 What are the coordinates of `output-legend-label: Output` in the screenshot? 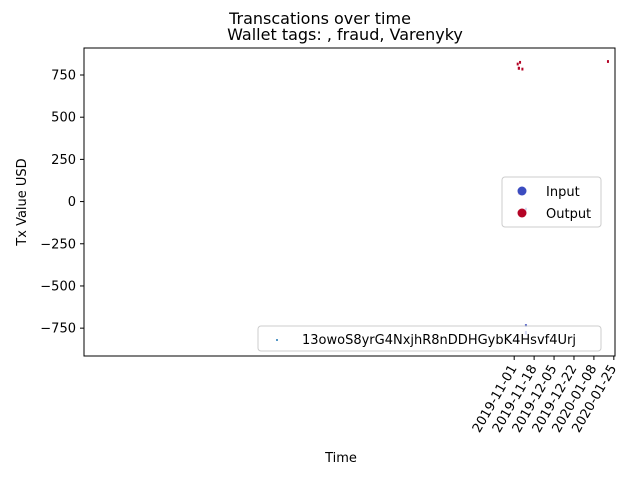 It's located at (568, 214).